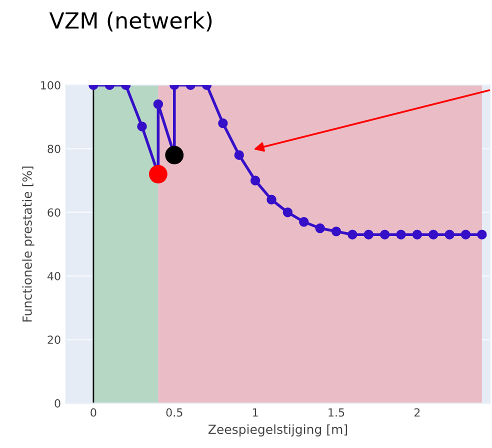 Image resolution: width=492 pixels, height=448 pixels. I want to click on y-tick-label: 80, so click(54, 149).